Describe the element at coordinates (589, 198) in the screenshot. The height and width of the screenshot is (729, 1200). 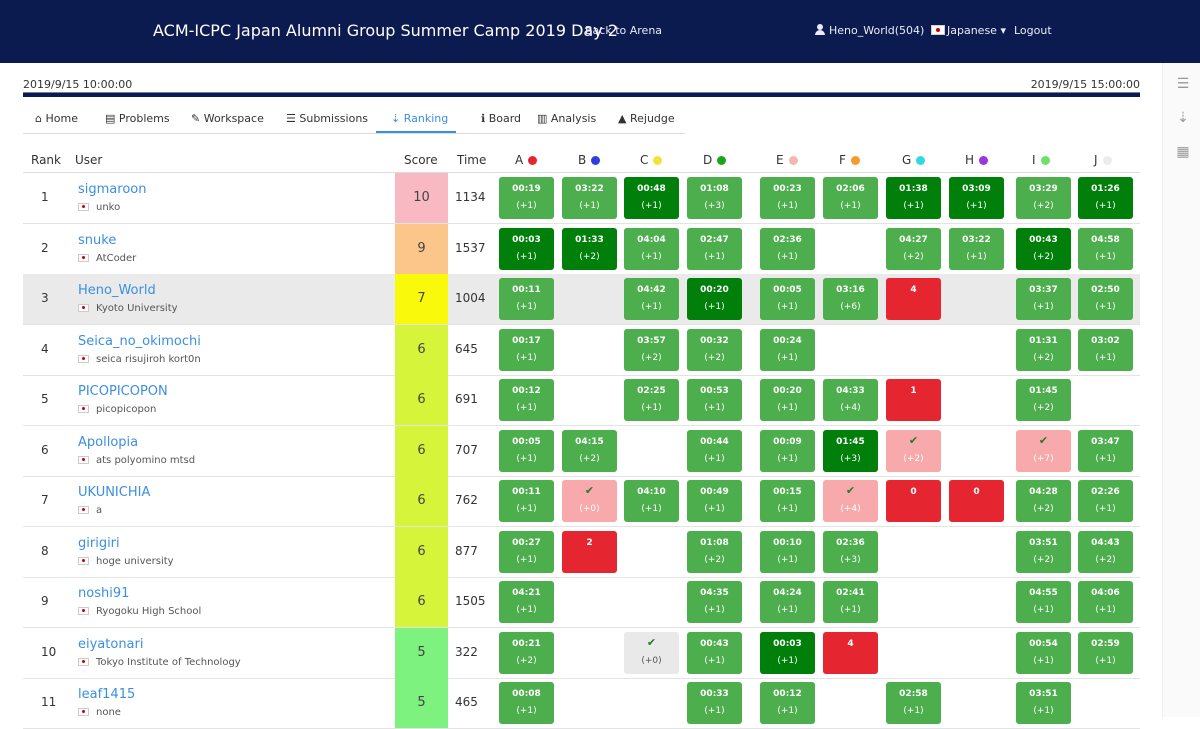
I see `submission-cell-b: 03:22 (+1)` at that location.